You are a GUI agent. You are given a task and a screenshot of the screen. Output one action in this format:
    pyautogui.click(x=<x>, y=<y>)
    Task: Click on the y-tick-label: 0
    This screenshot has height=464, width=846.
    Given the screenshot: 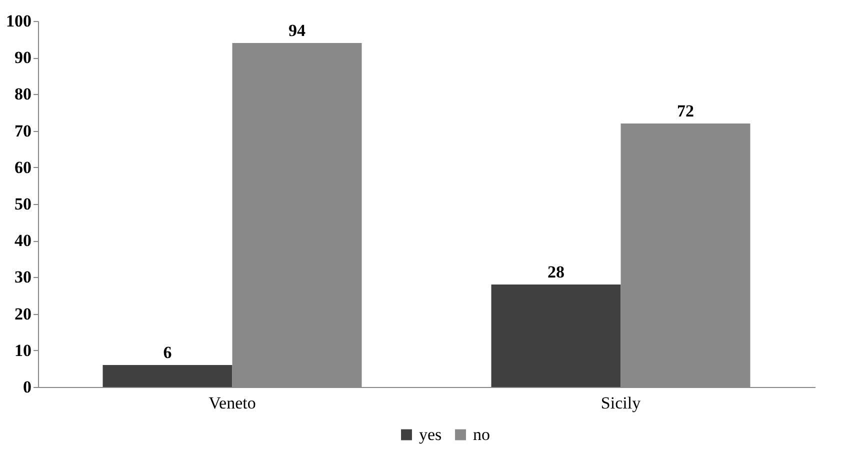 What is the action you would take?
    pyautogui.click(x=27, y=387)
    